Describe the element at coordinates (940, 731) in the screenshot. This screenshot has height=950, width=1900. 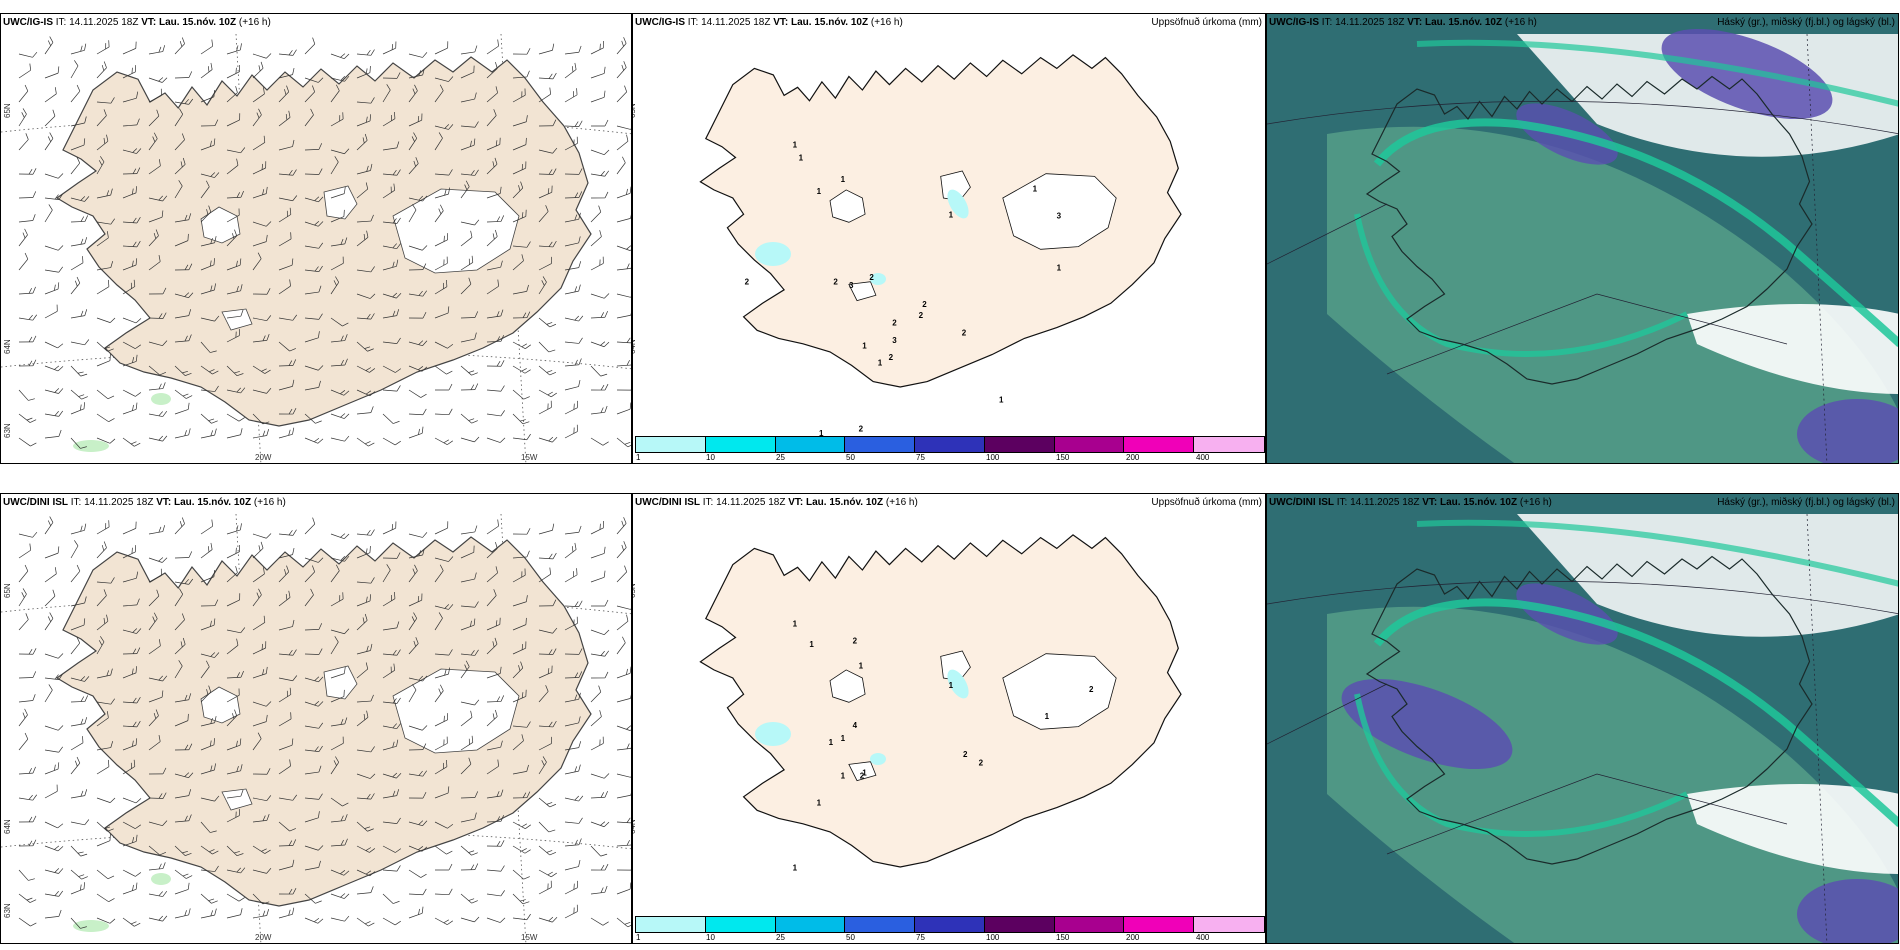
I see `precip-map: 11211214112212111111` at that location.